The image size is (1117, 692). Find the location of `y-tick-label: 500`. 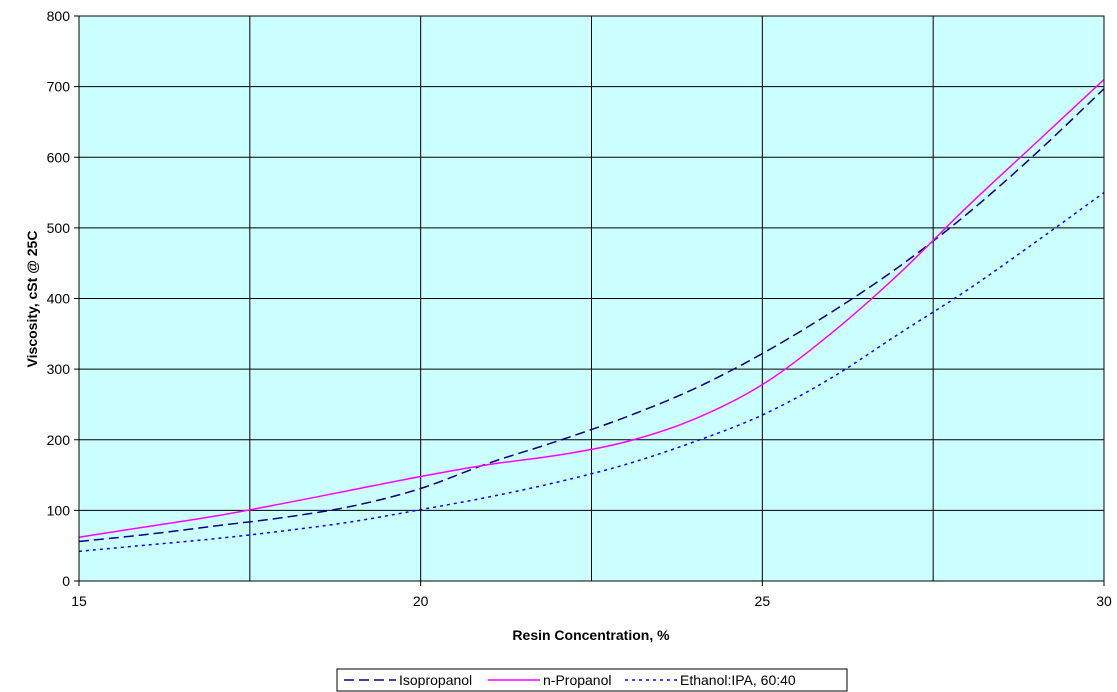

y-tick-label: 500 is located at coordinates (59, 228).